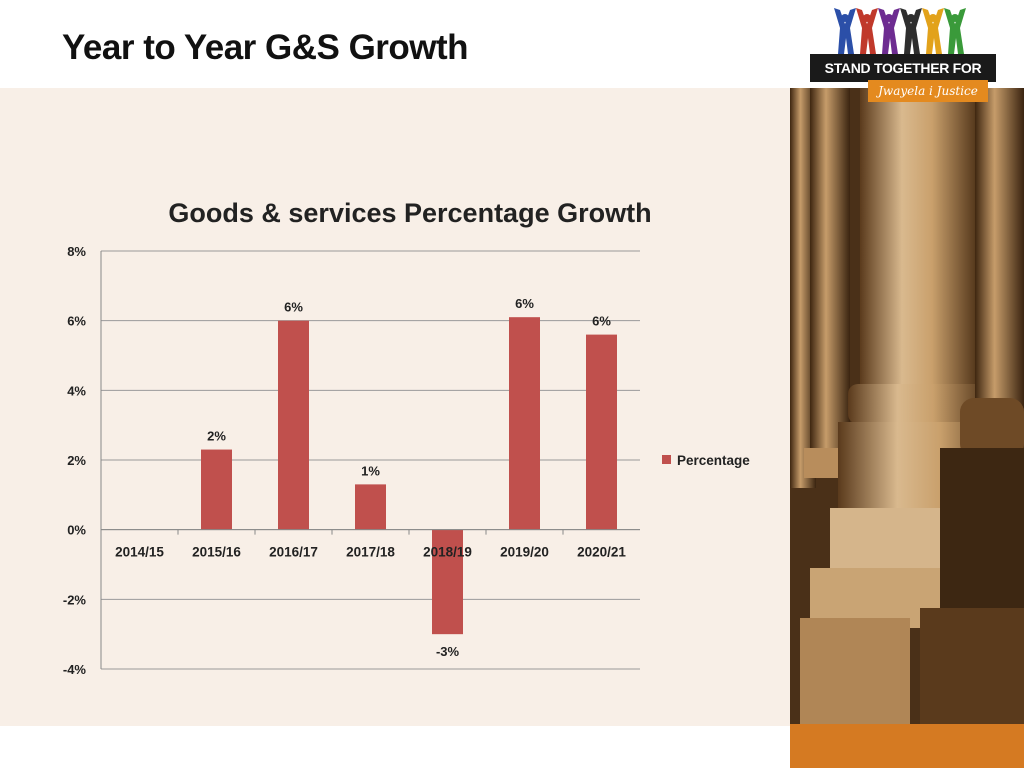 The height and width of the screenshot is (768, 1024). I want to click on y-tick-label: -2%, so click(75, 599).